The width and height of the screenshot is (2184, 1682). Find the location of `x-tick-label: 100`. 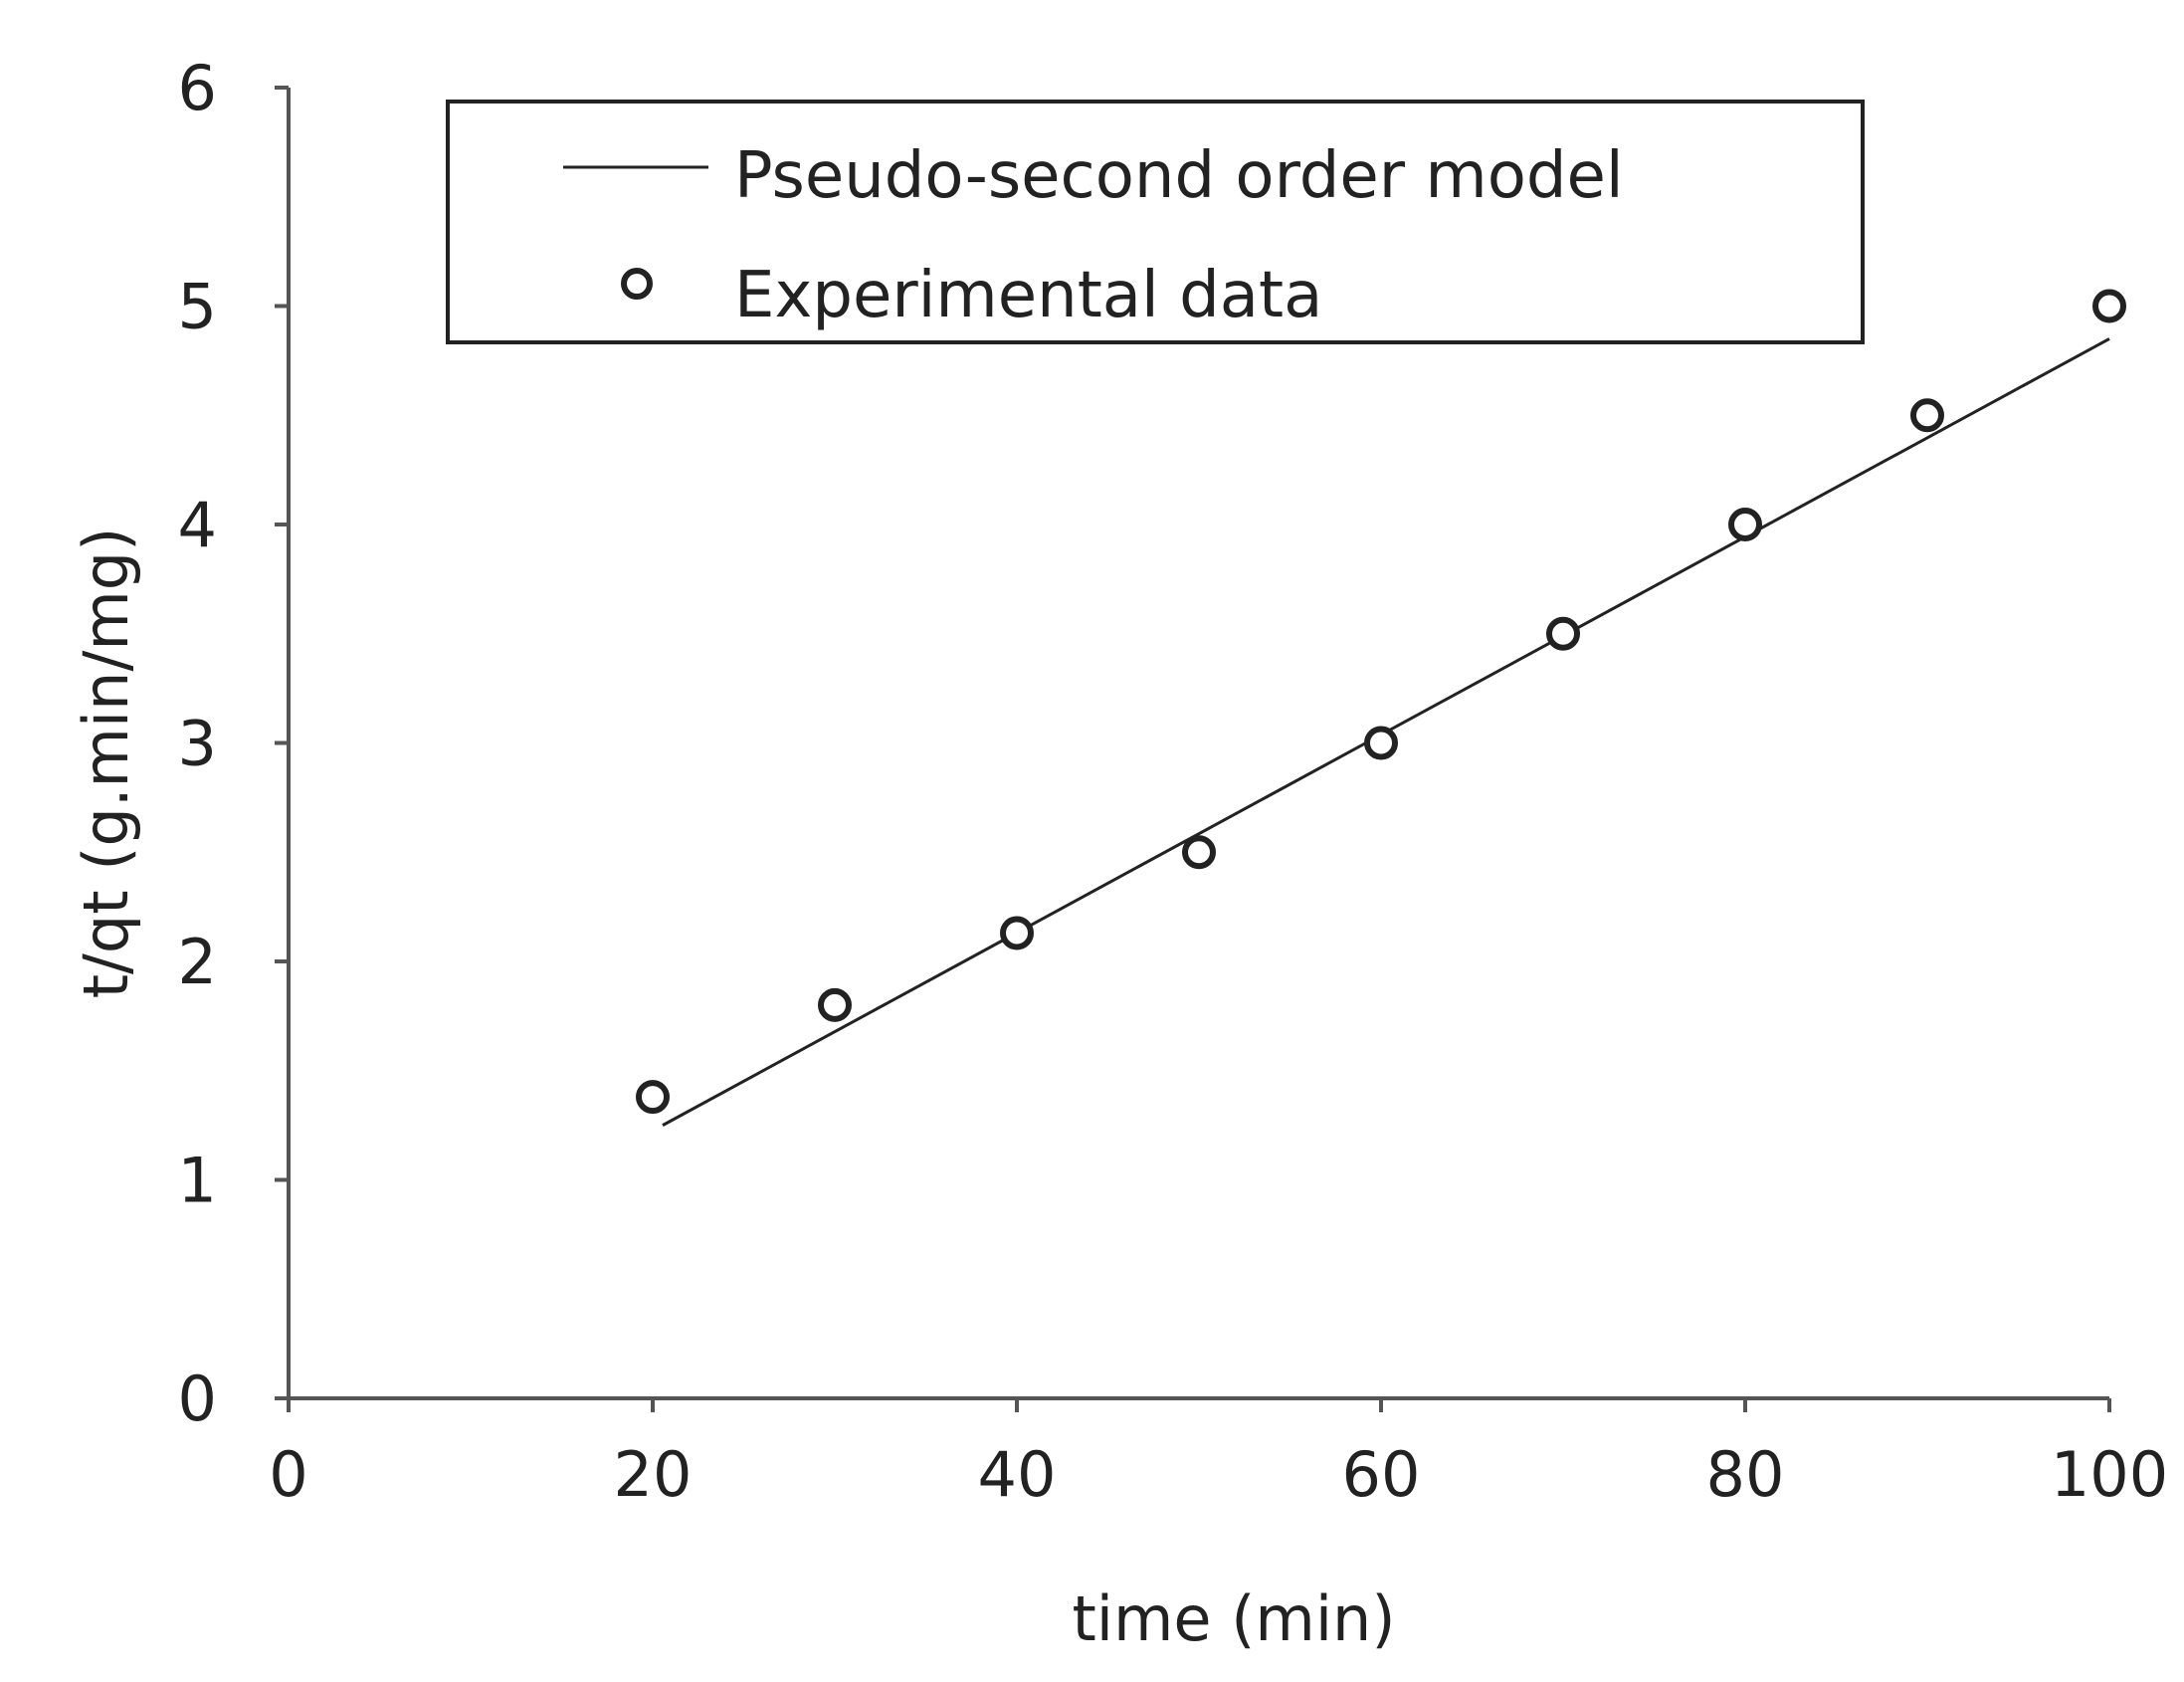

x-tick-label: 100 is located at coordinates (2109, 1474).